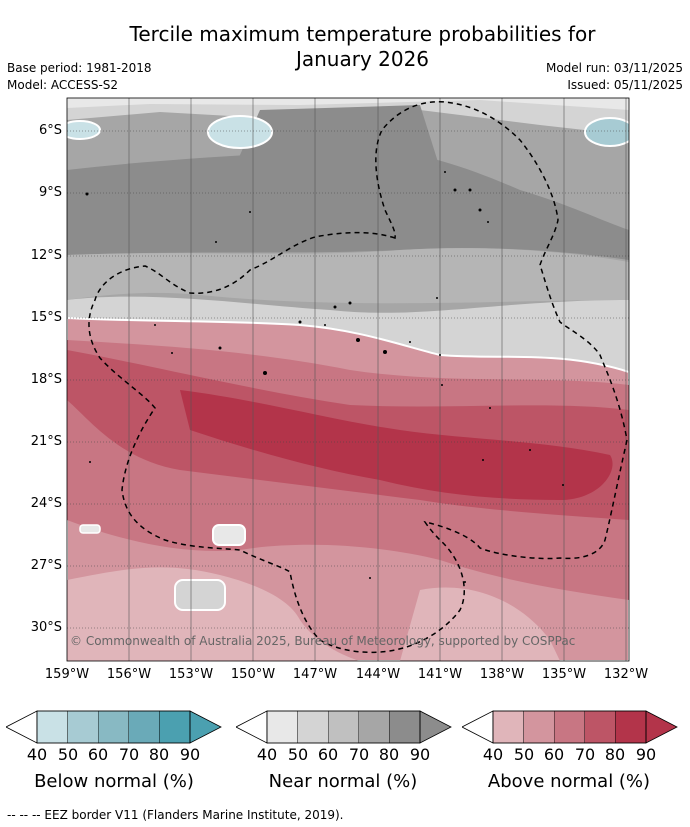 This screenshot has height=827, width=690. I want to click on title-line-2: January 2026, so click(362, 59).